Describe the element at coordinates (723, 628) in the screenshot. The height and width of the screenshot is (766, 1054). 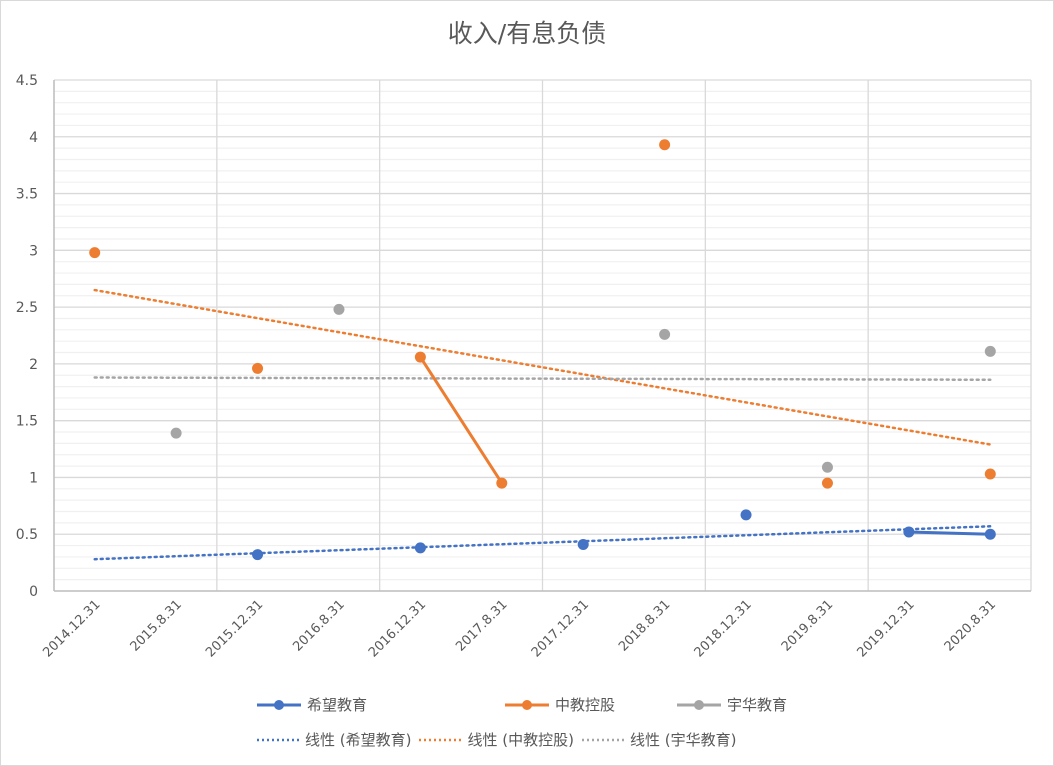
I see `x-tick-label: 2018.12.31` at that location.